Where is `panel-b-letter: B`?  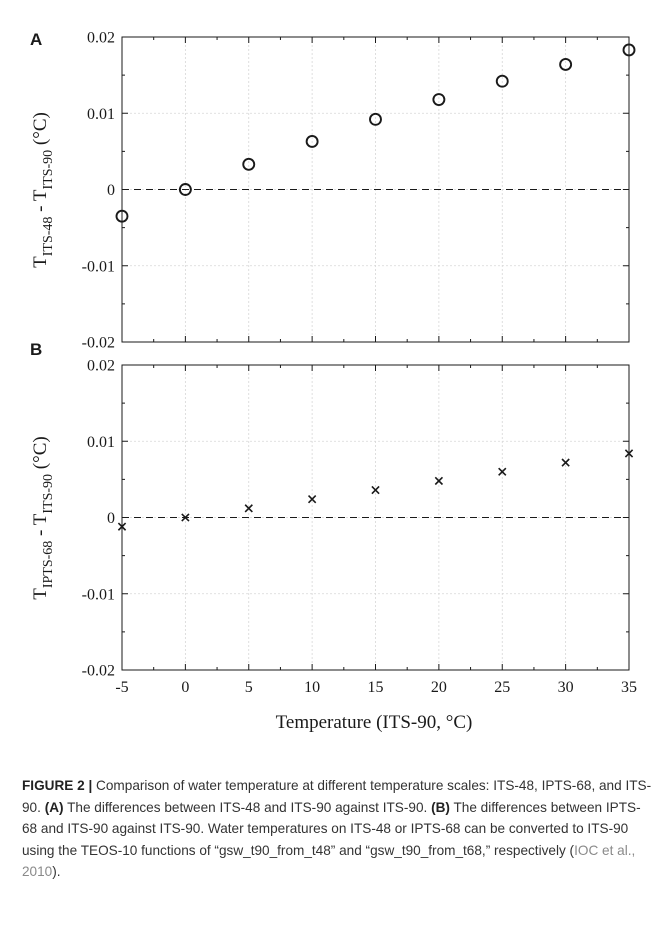
panel-b-letter: B is located at coordinates (36, 349).